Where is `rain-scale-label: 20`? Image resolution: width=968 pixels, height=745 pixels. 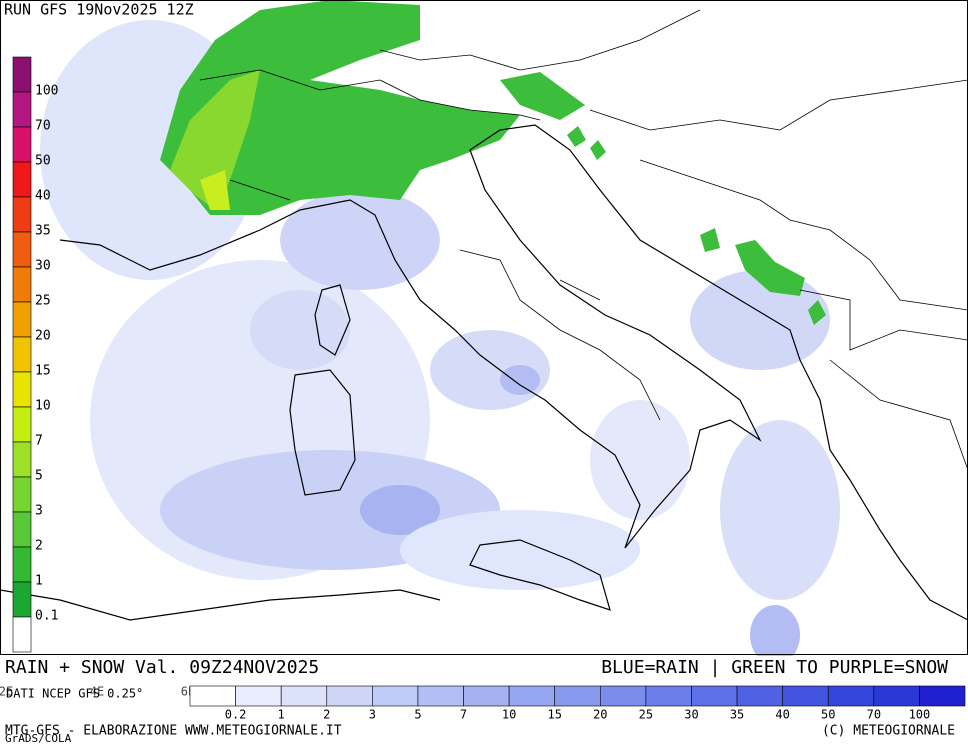 rain-scale-label: 20 is located at coordinates (600, 715).